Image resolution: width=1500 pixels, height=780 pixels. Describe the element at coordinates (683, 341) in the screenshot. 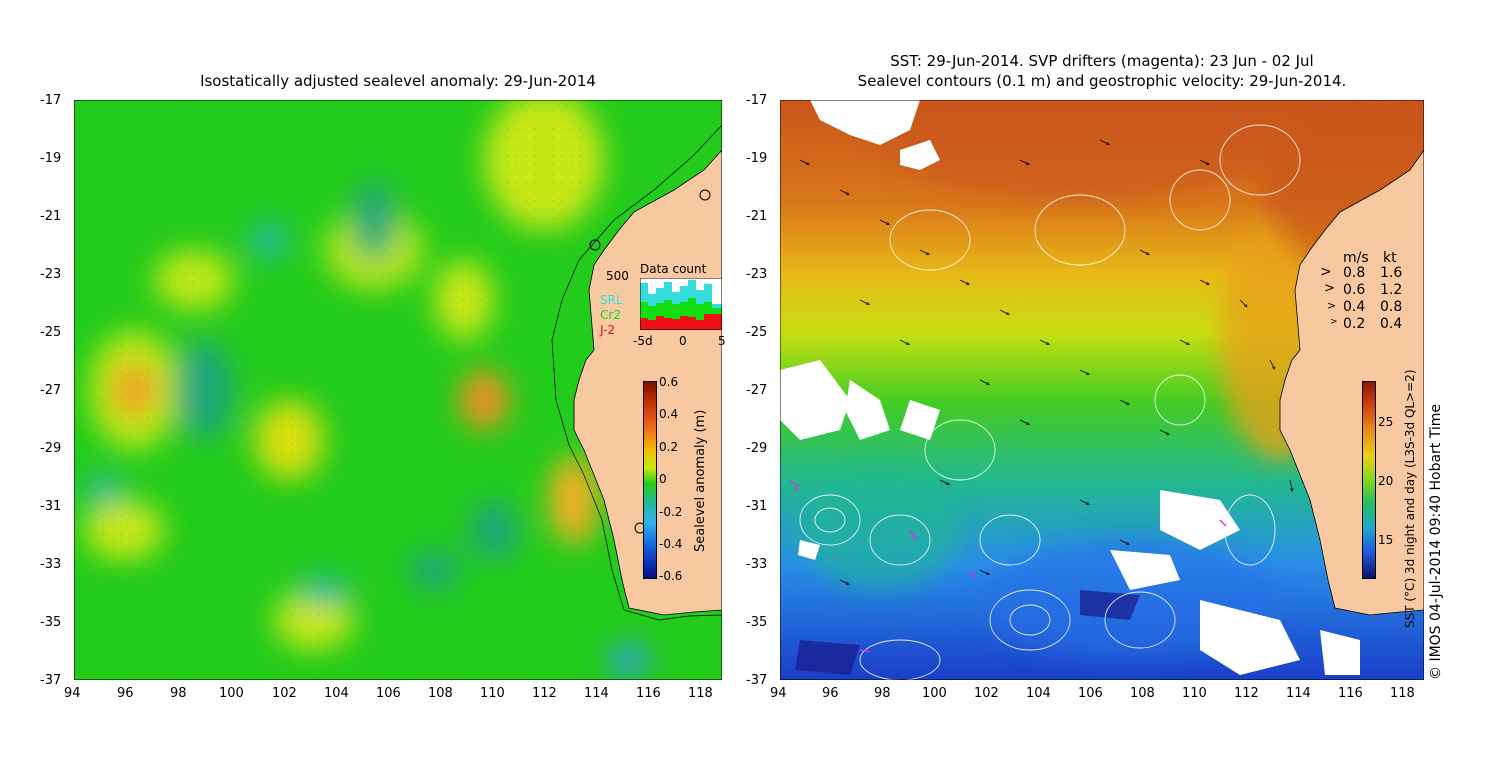

I see `inset-x-label: 0` at that location.